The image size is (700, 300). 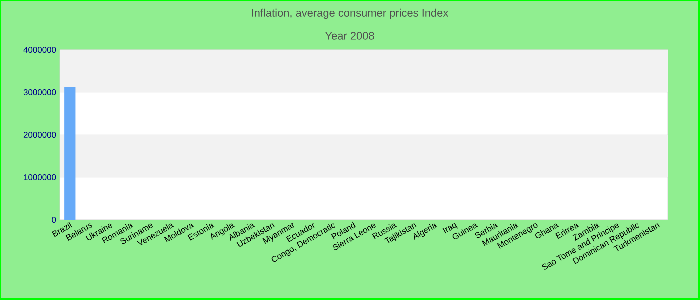 I want to click on y-tick-label: 1000000, so click(x=40, y=177).